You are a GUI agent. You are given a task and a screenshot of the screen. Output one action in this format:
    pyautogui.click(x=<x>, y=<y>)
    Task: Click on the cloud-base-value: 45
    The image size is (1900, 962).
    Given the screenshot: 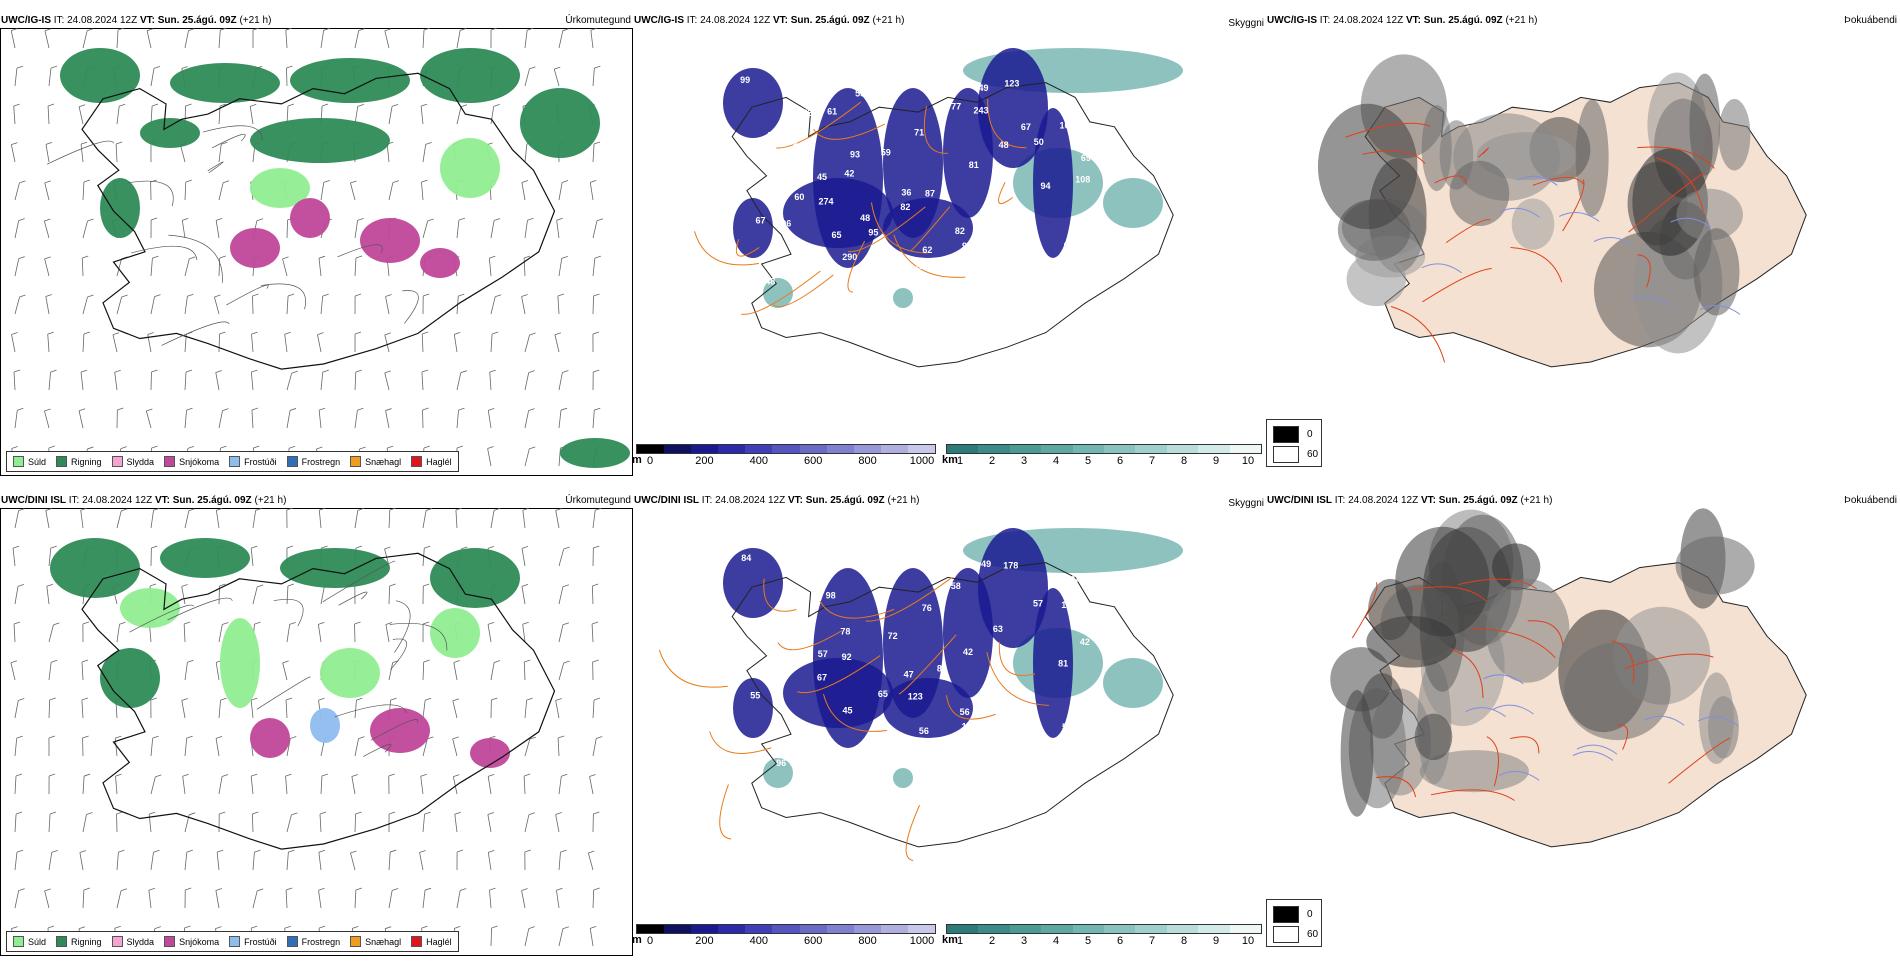 What is the action you would take?
    pyautogui.click(x=847, y=711)
    